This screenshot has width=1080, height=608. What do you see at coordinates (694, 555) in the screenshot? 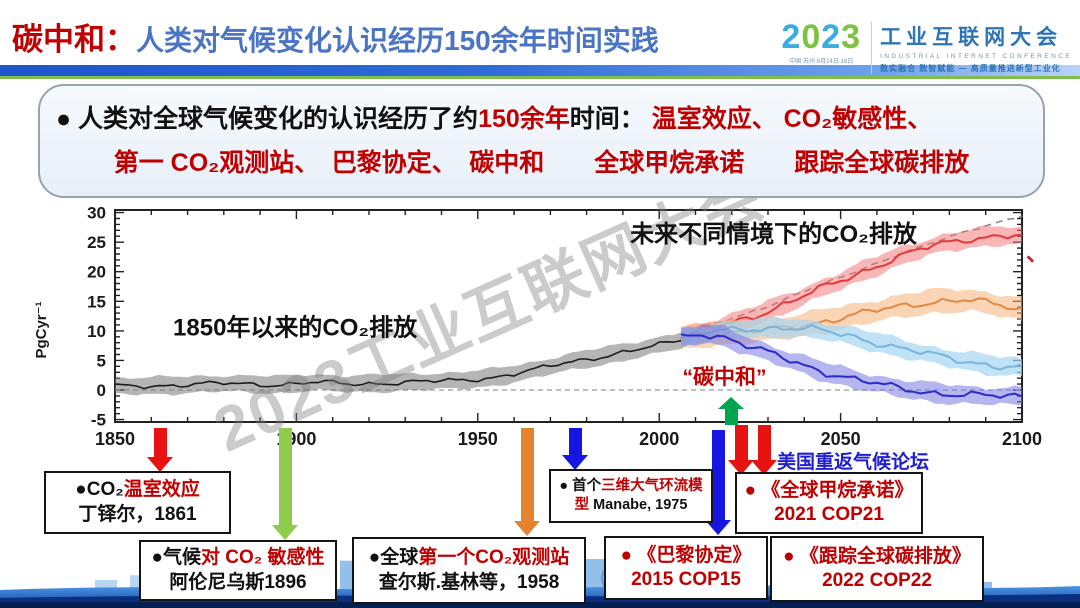
I see `text-segment: 《巴黎协定》` at bounding box center [694, 555].